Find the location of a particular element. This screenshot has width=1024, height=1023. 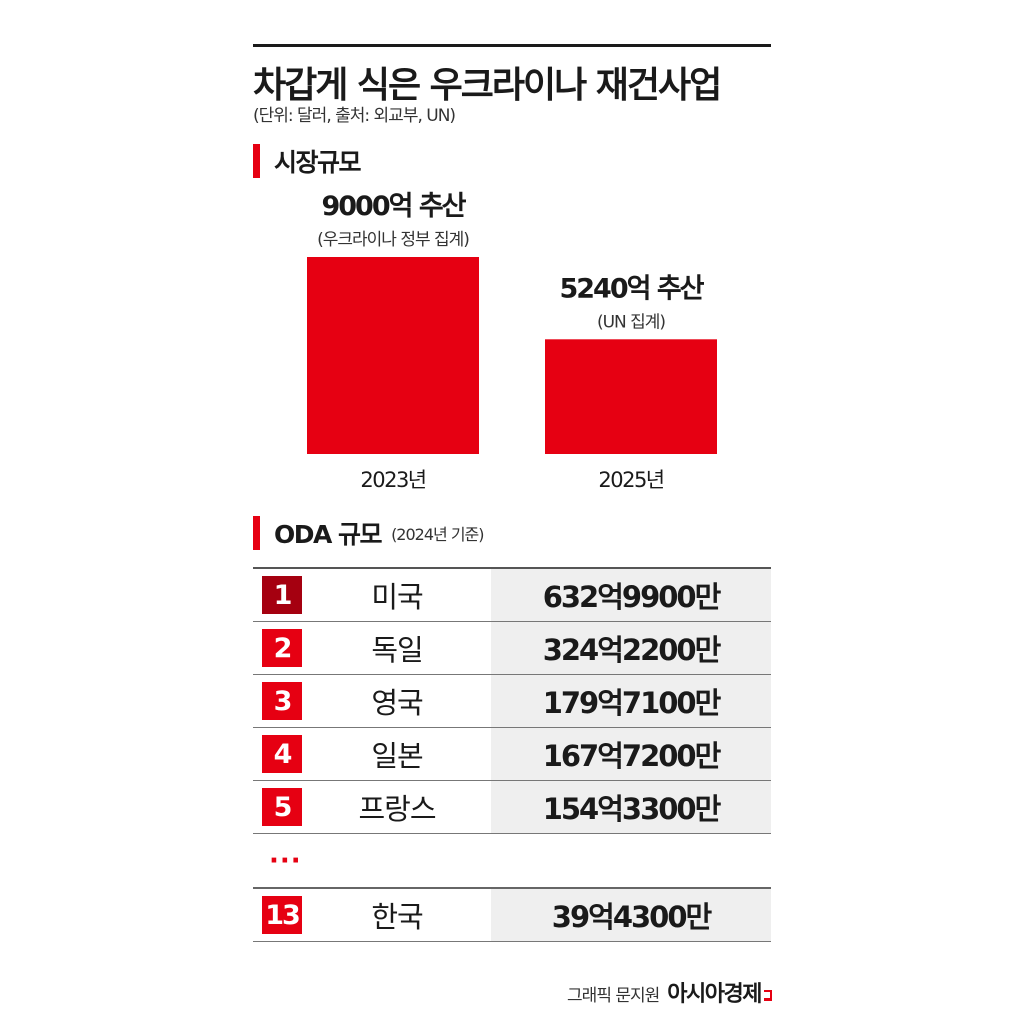

section-market-header: 시장규모 is located at coordinates (307, 161).